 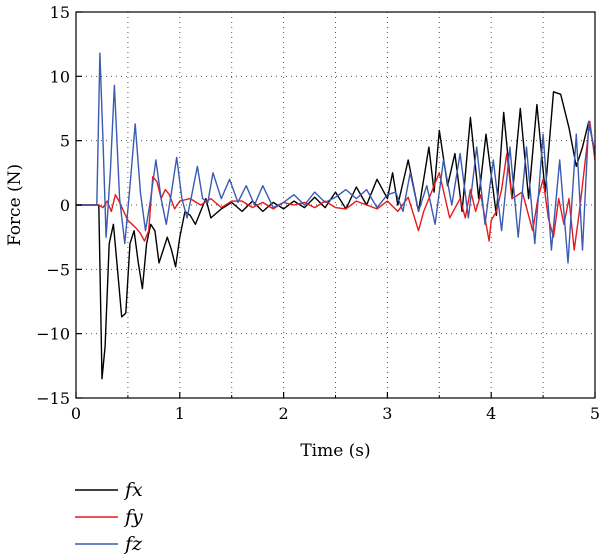 What do you see at coordinates (109, 517) in the screenshot?
I see `legend: fx fy fz` at bounding box center [109, 517].